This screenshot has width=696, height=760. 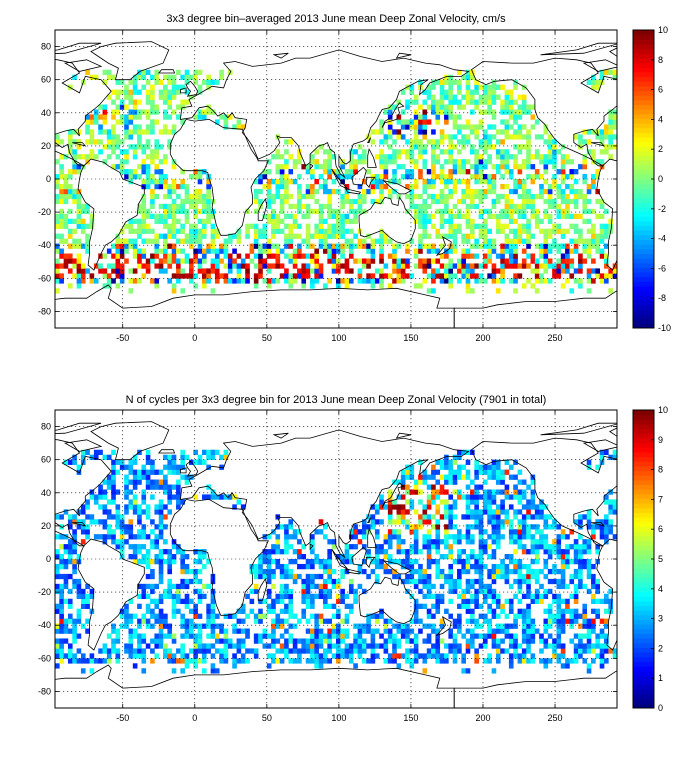 I want to click on colorbar-swatch, so click(x=643, y=303).